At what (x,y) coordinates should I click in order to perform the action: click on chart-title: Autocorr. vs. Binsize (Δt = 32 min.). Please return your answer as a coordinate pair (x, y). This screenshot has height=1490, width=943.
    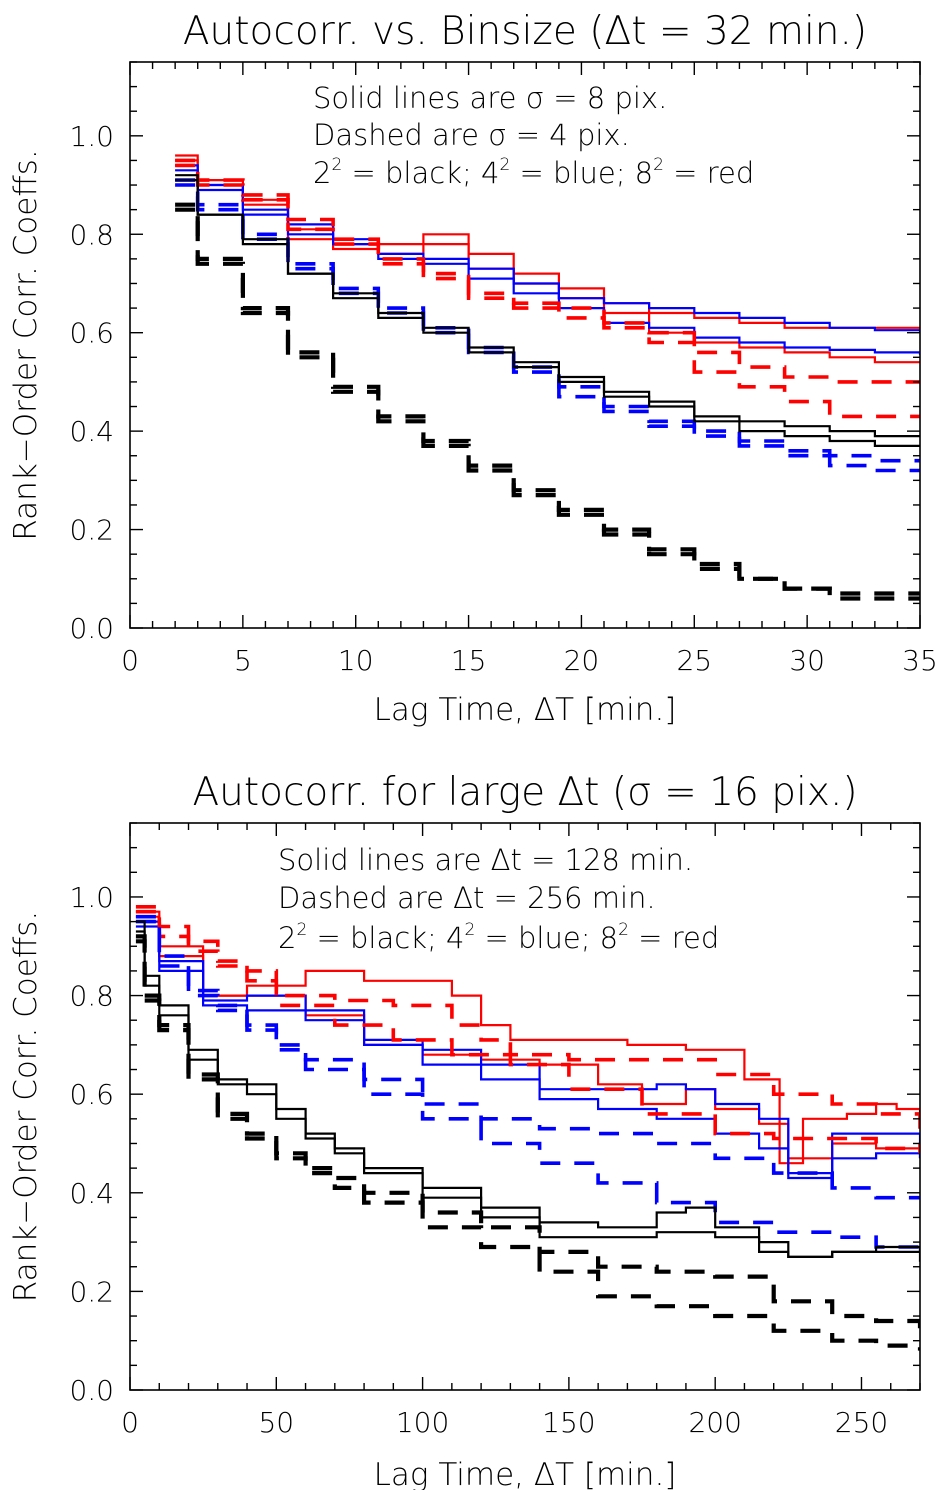
    Looking at the image, I should click on (525, 31).